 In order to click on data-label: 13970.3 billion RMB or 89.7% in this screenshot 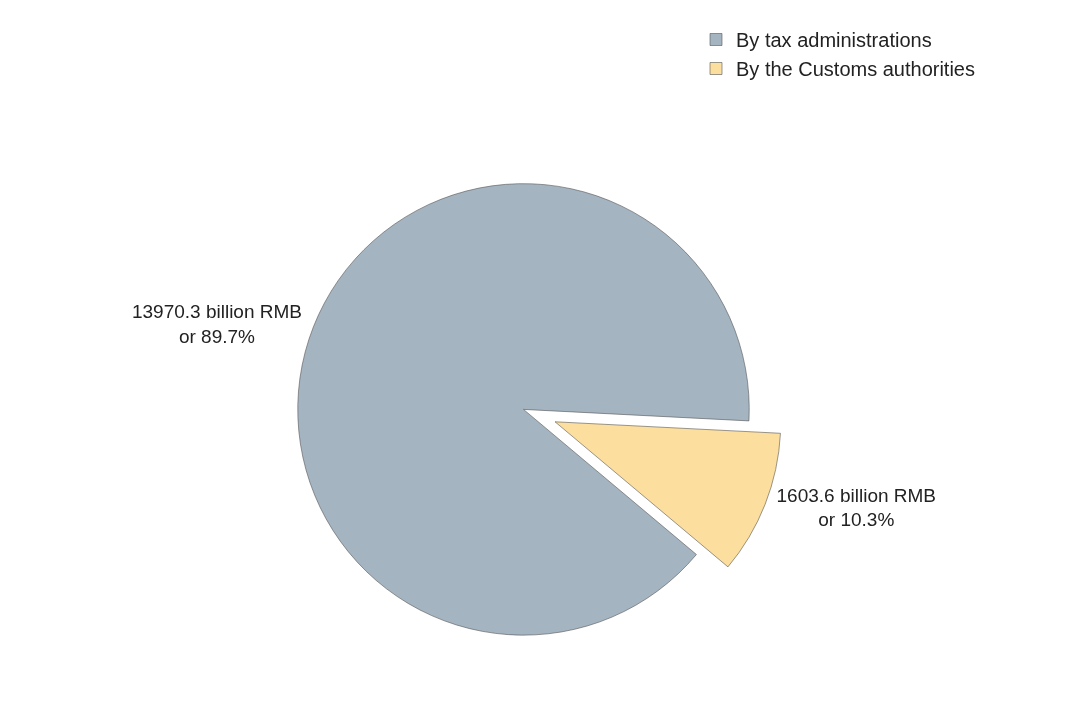, I will do `click(216, 323)`.